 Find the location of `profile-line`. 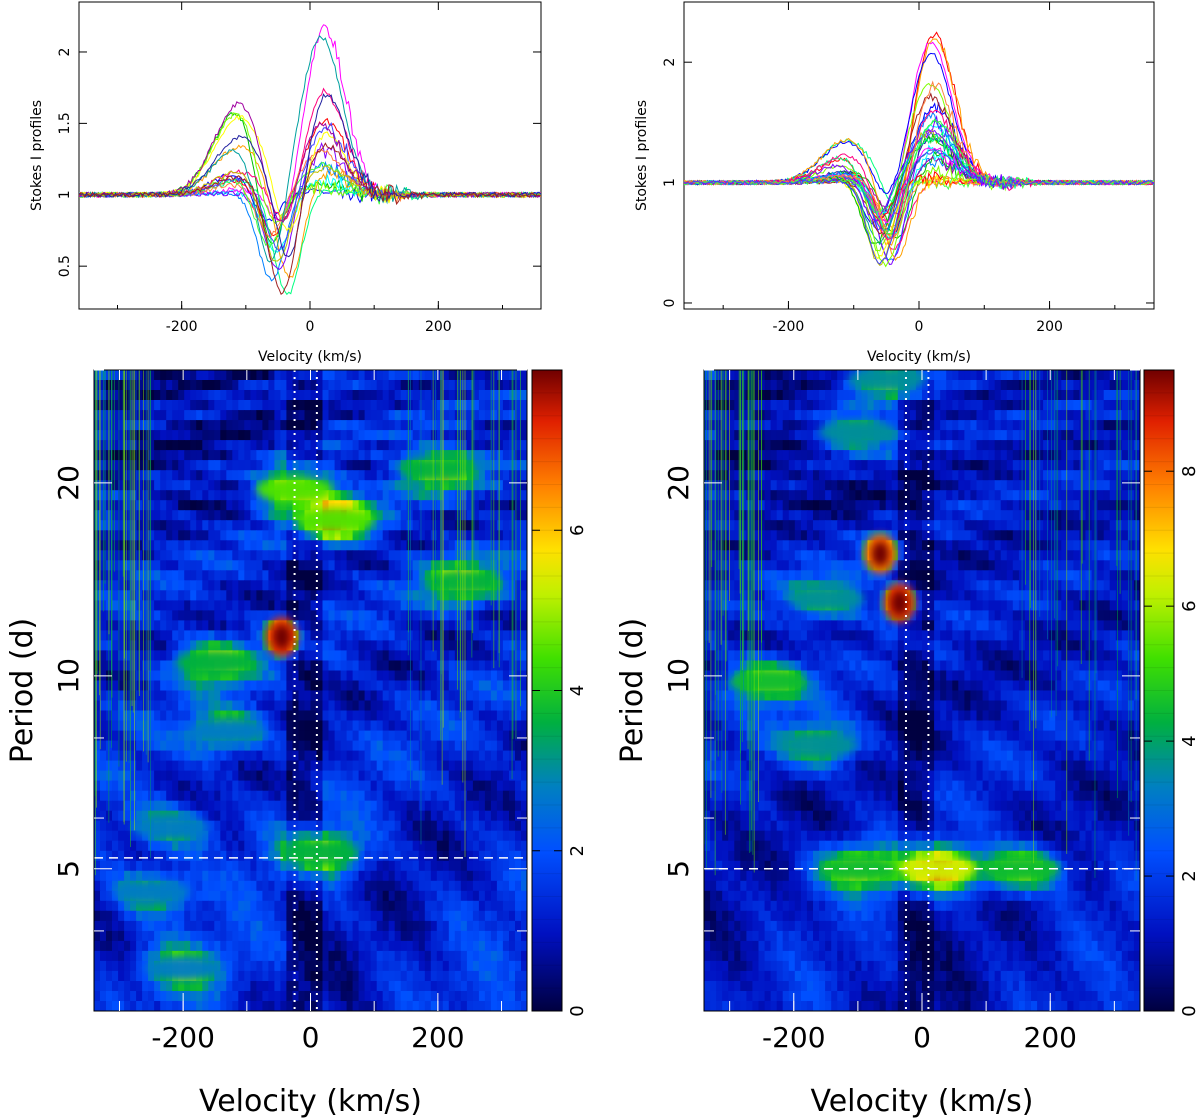

profile-line is located at coordinates (919, 207).